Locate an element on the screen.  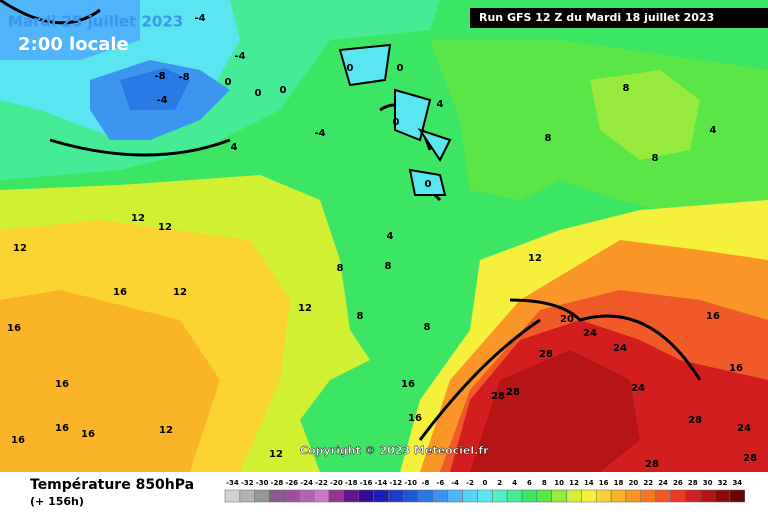
scale-label: -12 is located at coordinates (395, 483).